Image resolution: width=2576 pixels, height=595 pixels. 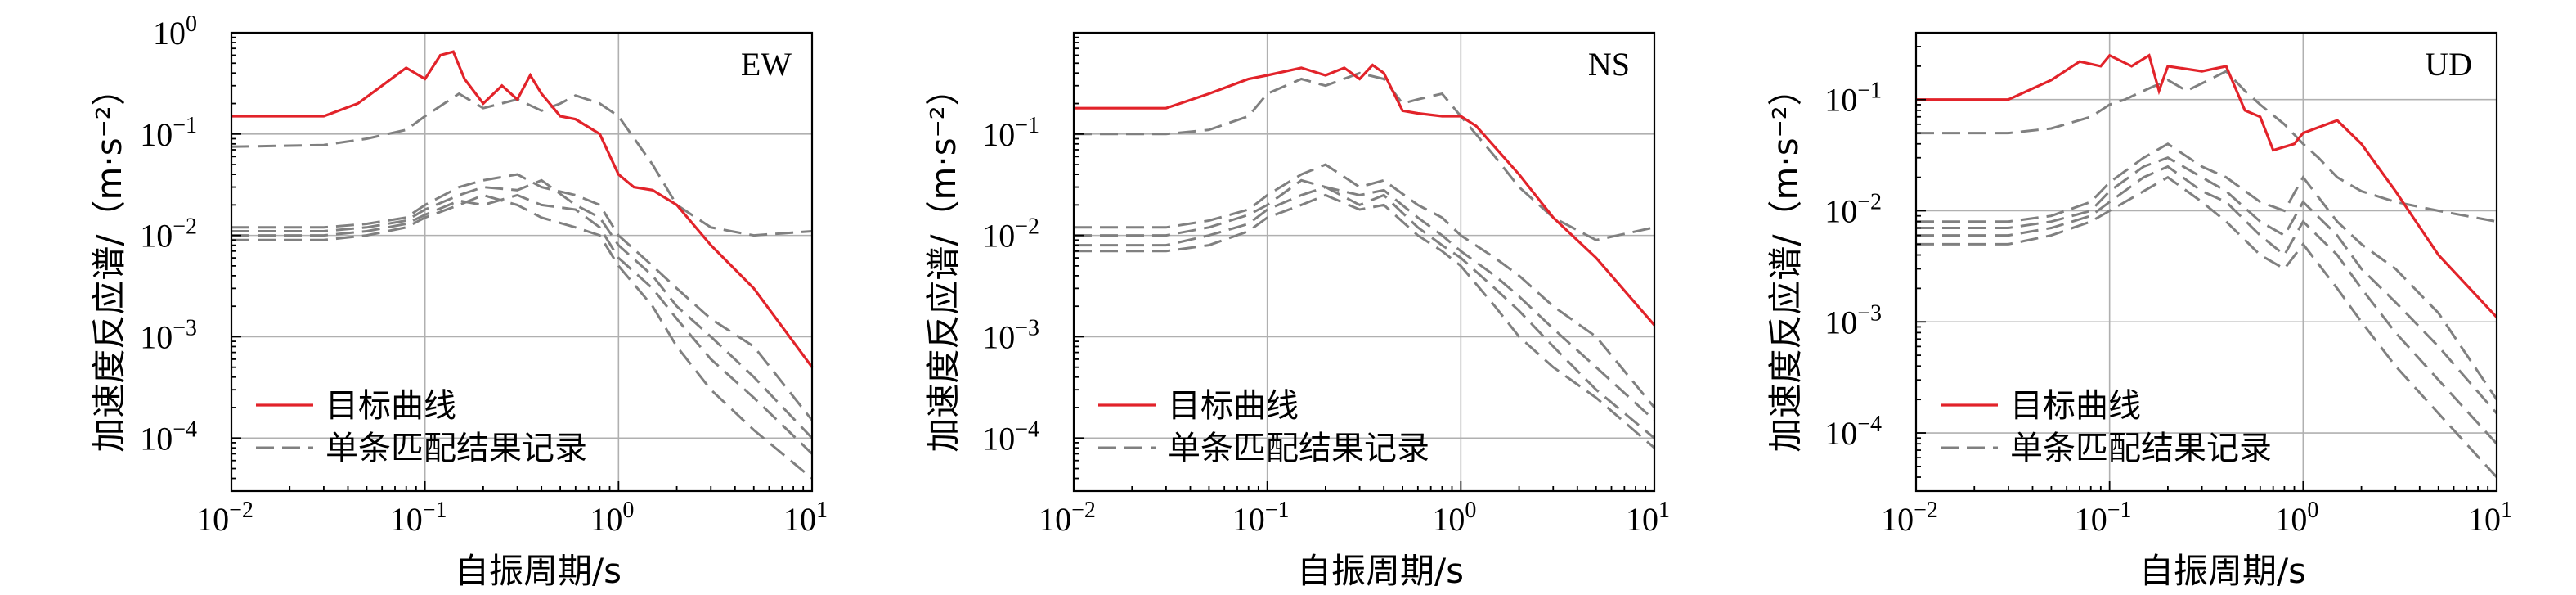 What do you see at coordinates (766, 65) in the screenshot?
I see `panel-title: EW` at bounding box center [766, 65].